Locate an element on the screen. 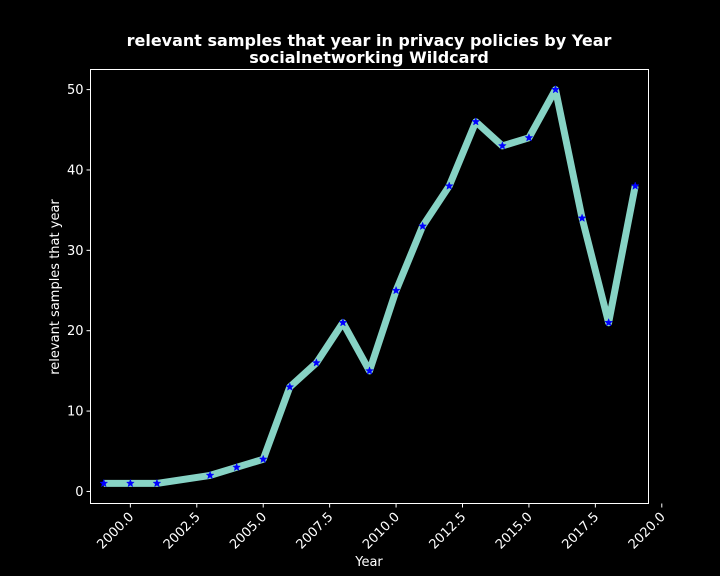 The image size is (720, 576). y-axis: 0 10 20 30 40 50 is located at coordinates (79, 291).